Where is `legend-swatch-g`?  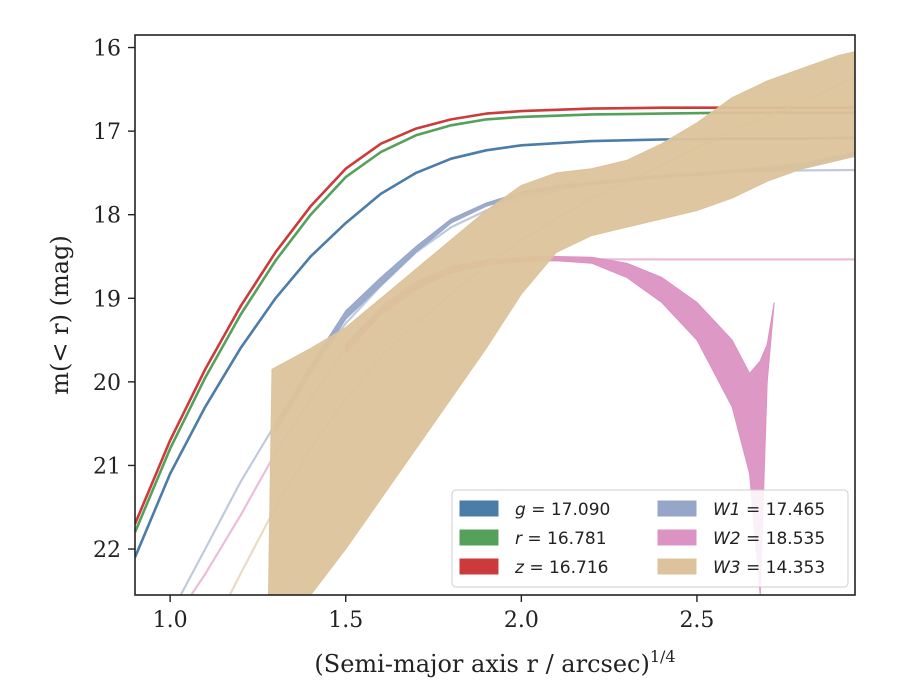
legend-swatch-g is located at coordinates (479, 508).